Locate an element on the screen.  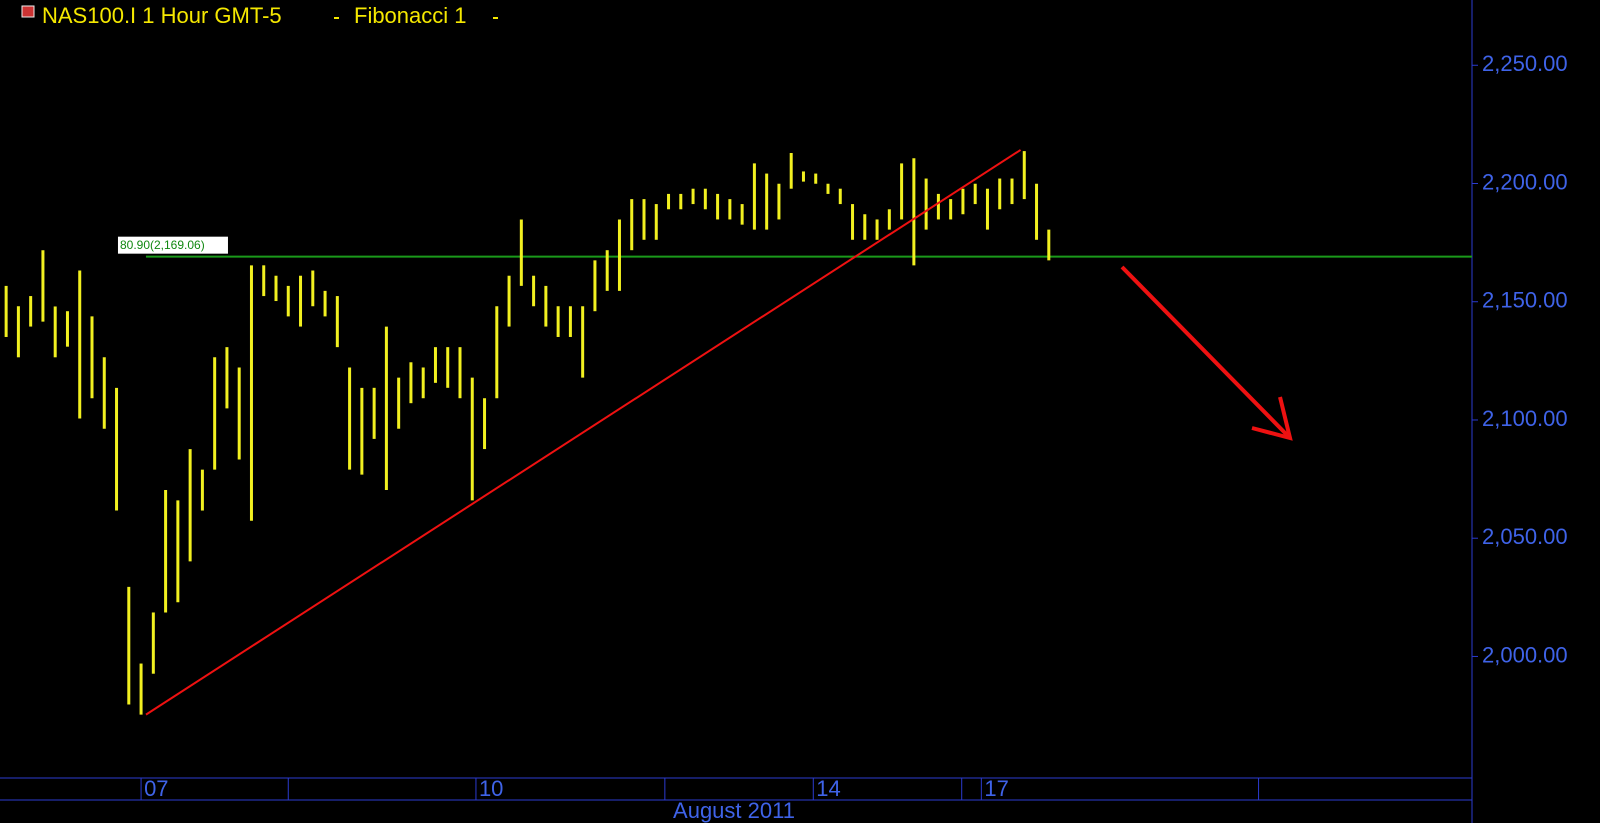
fibonacci-label: 80.90(2,169.06) is located at coordinates (162, 245).